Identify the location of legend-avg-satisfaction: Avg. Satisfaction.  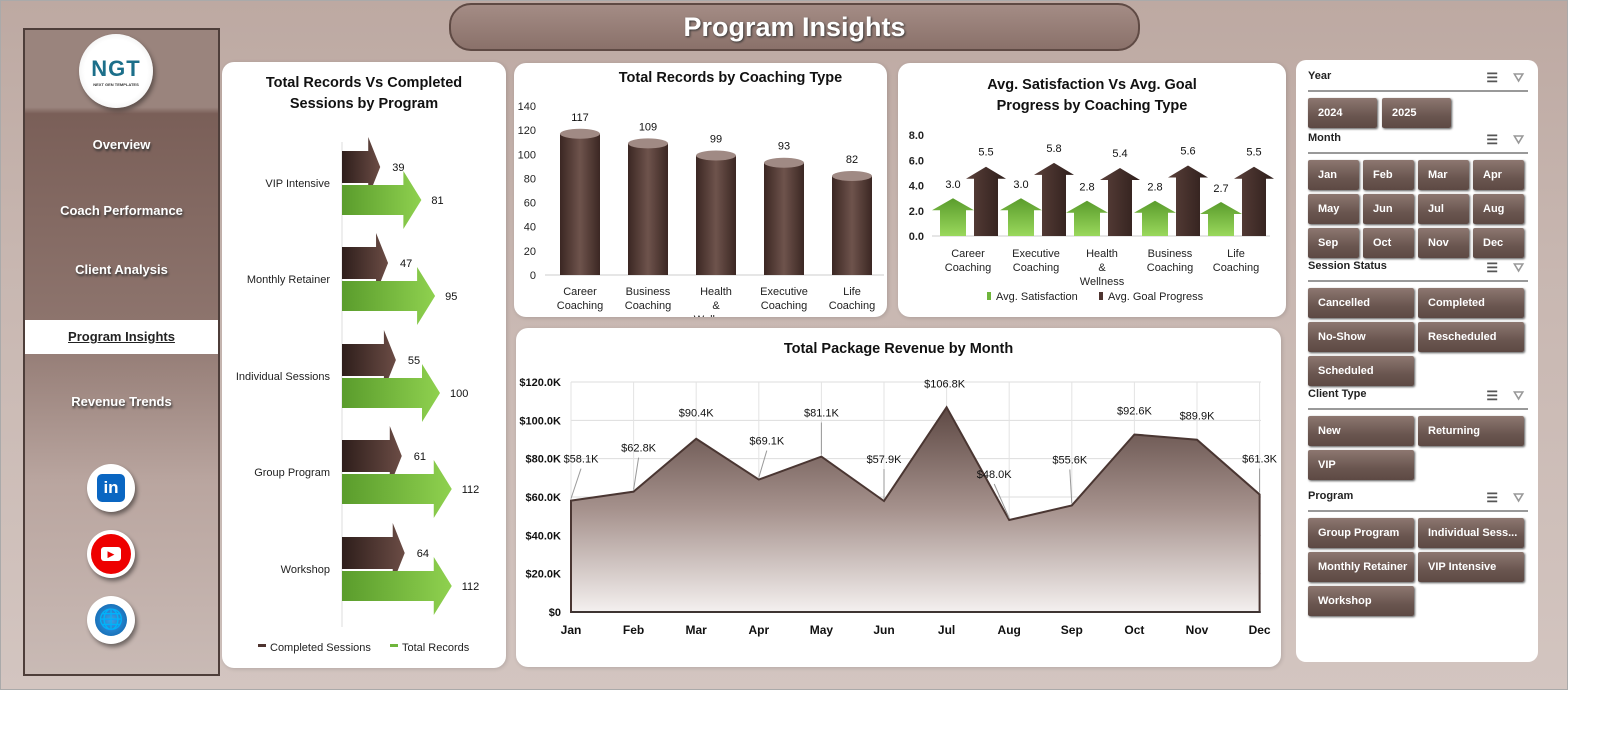
(1037, 297).